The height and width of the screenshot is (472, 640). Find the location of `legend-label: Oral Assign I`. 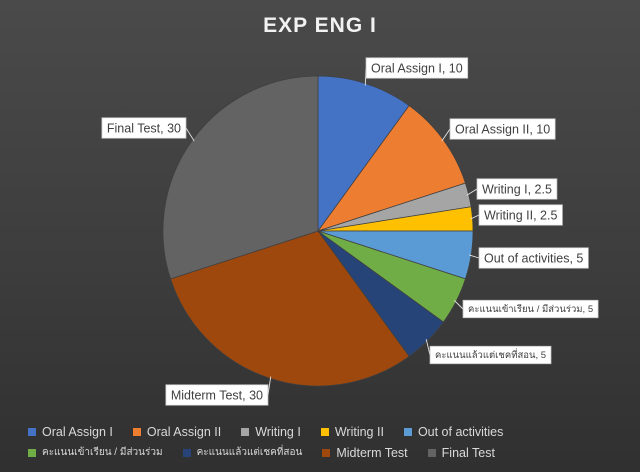

legend-label: Oral Assign I is located at coordinates (77, 432).